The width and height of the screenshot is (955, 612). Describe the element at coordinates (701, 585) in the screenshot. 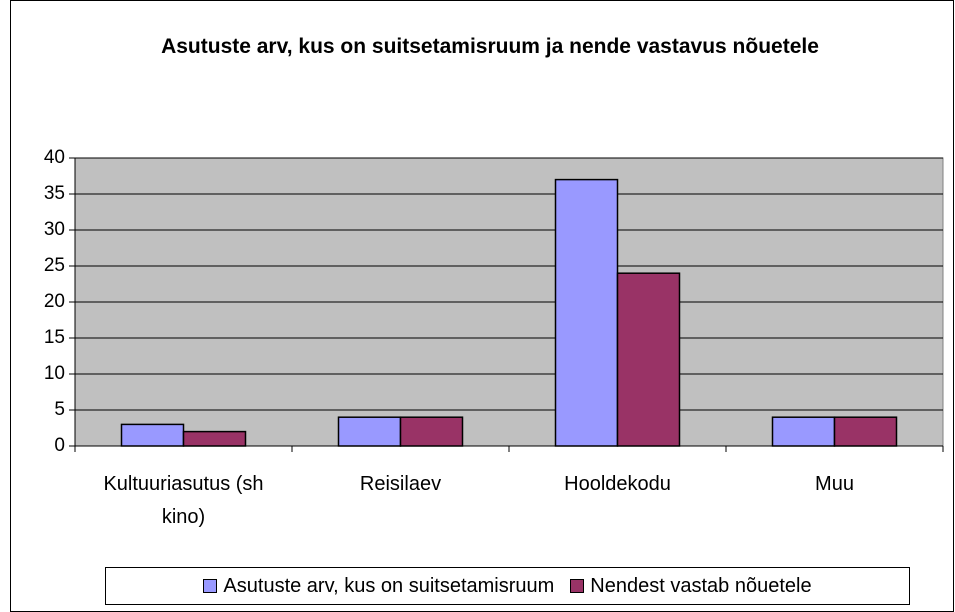

I see `legend-label: Nendest vastab nõuetele` at that location.